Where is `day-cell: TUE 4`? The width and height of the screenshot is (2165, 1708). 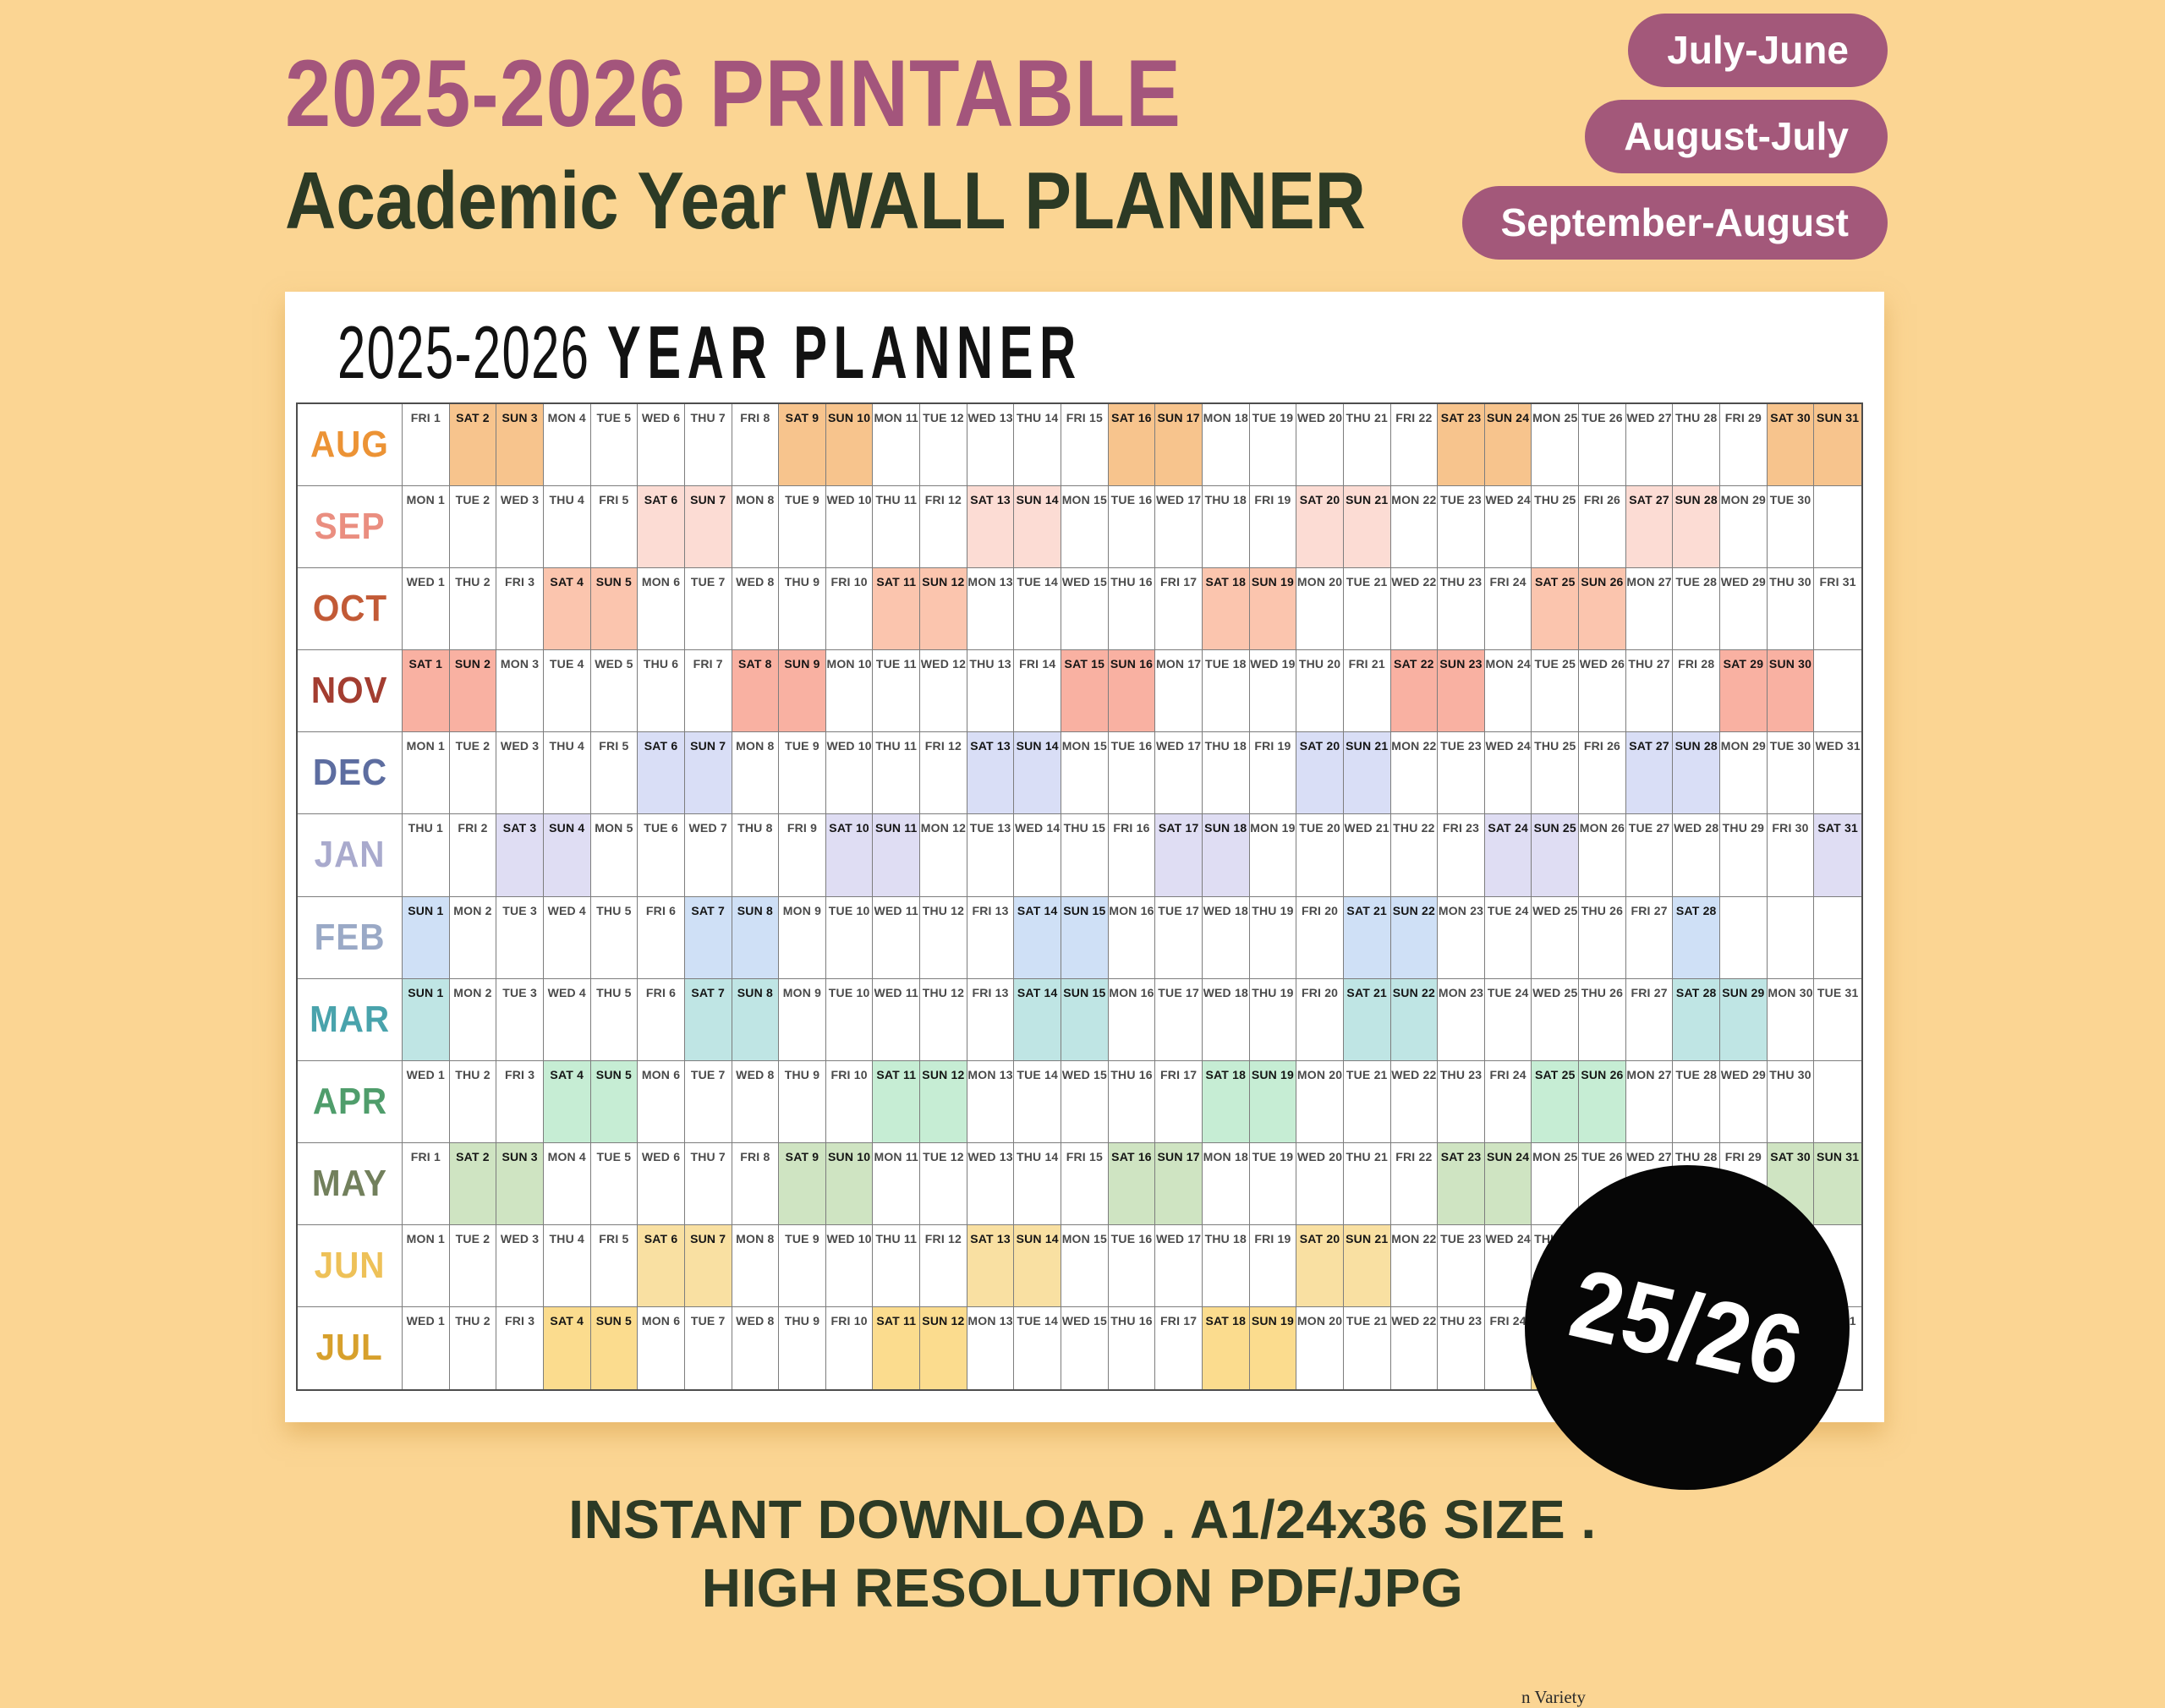
day-cell: TUE 4 is located at coordinates (567, 691).